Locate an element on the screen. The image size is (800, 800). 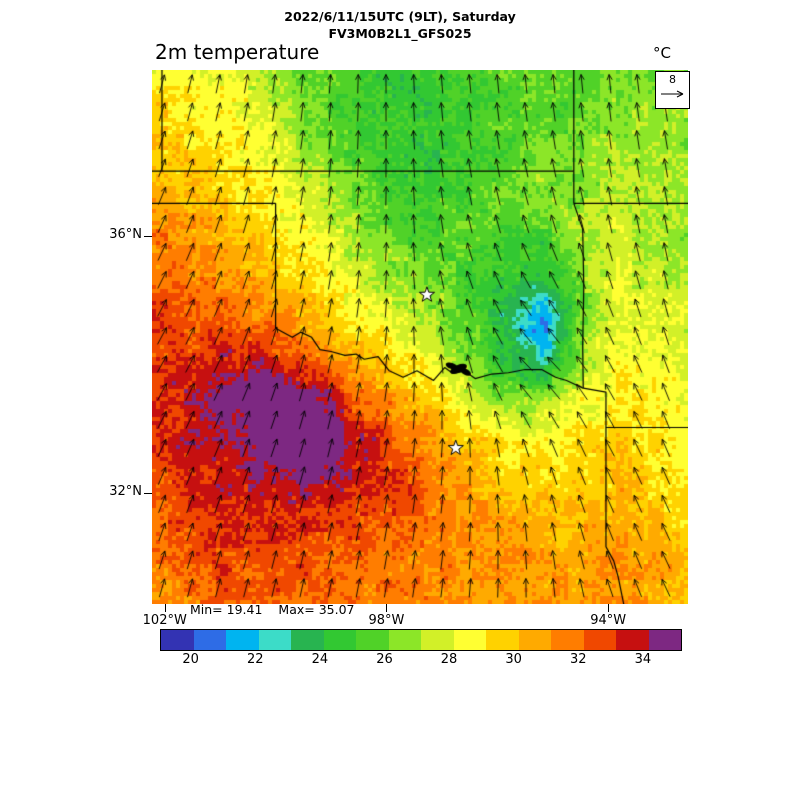
field-min-label: Min= 19.41 is located at coordinates (226, 609).